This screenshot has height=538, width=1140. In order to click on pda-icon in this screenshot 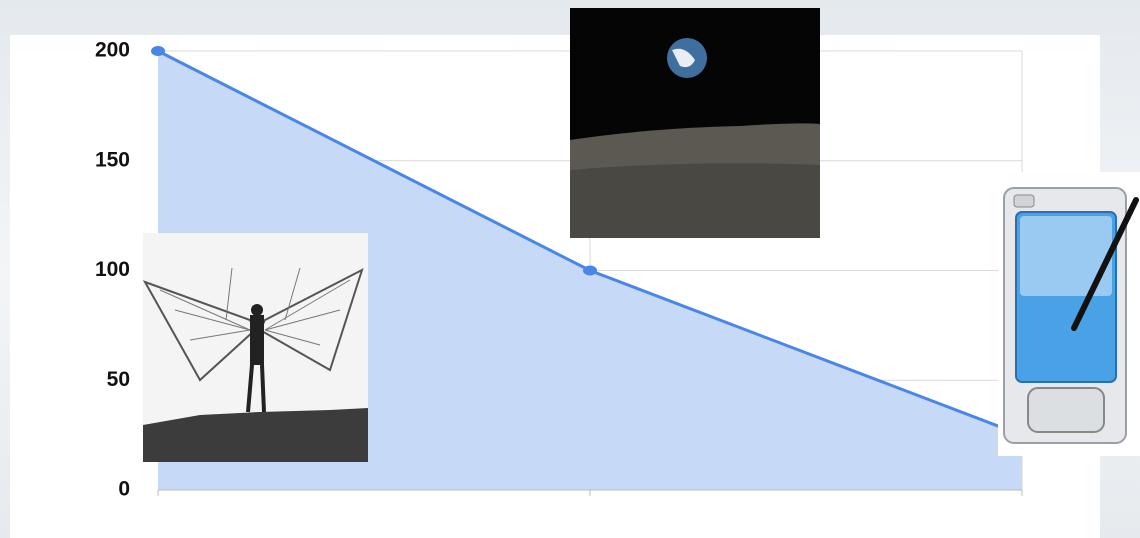, I will do `click(1069, 314)`.